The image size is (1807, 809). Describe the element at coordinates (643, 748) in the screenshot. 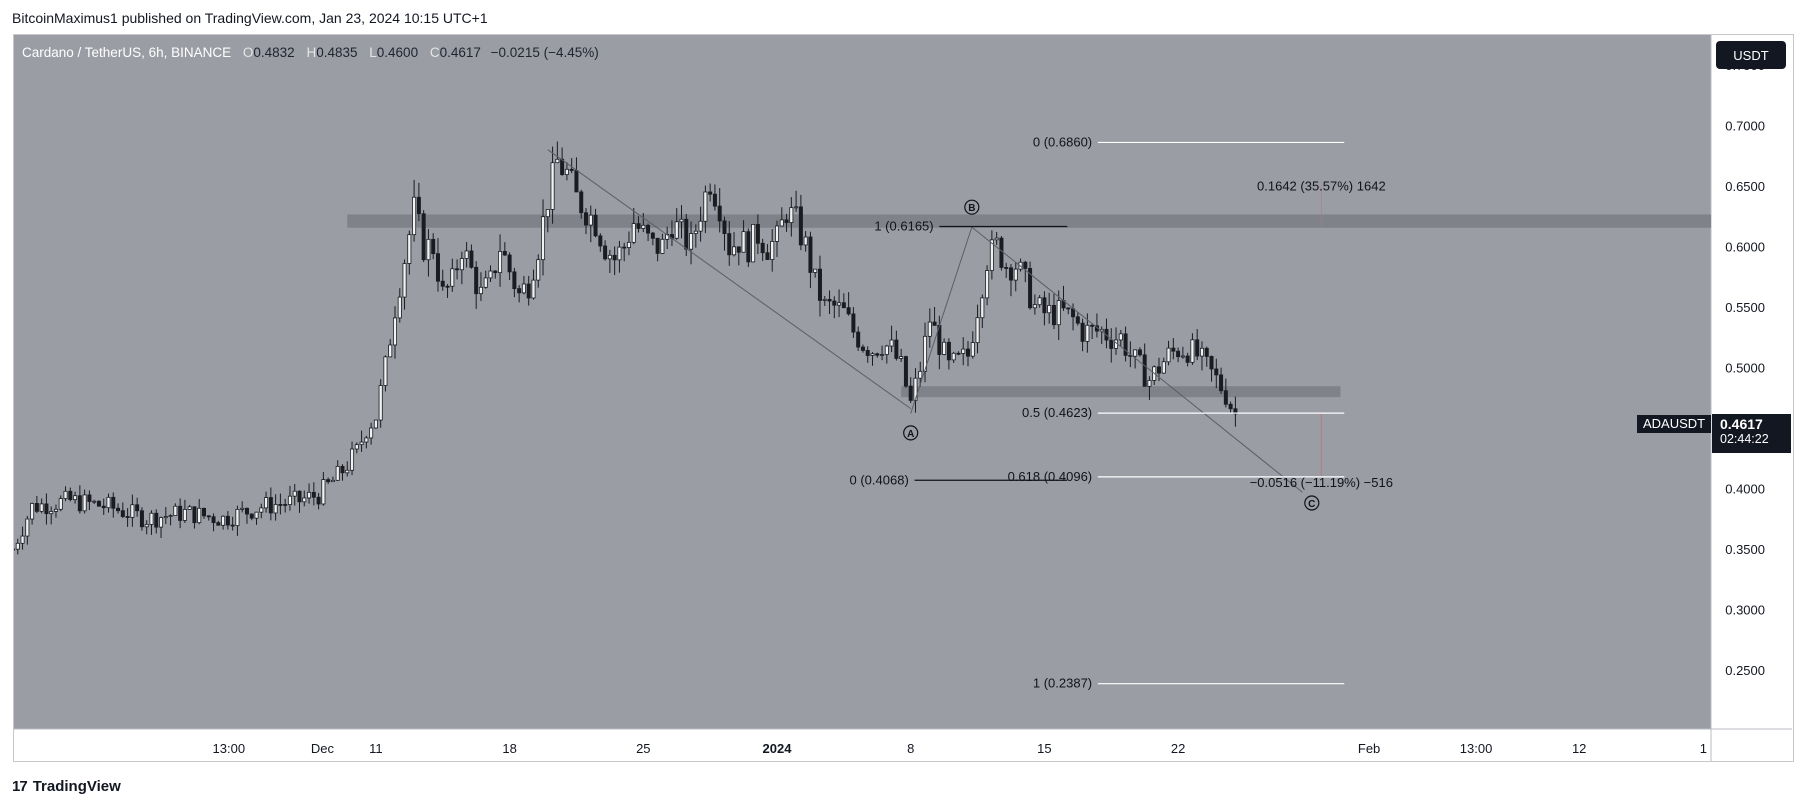

I see `x-tick-4: 25` at that location.